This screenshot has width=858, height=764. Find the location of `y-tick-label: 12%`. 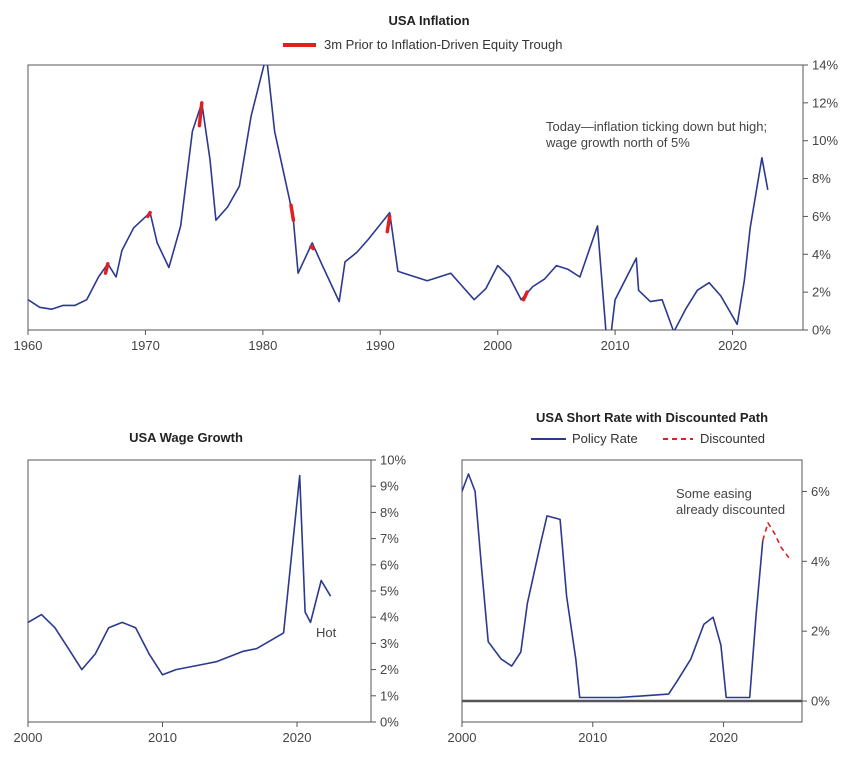

y-tick-label: 12% is located at coordinates (825, 102).